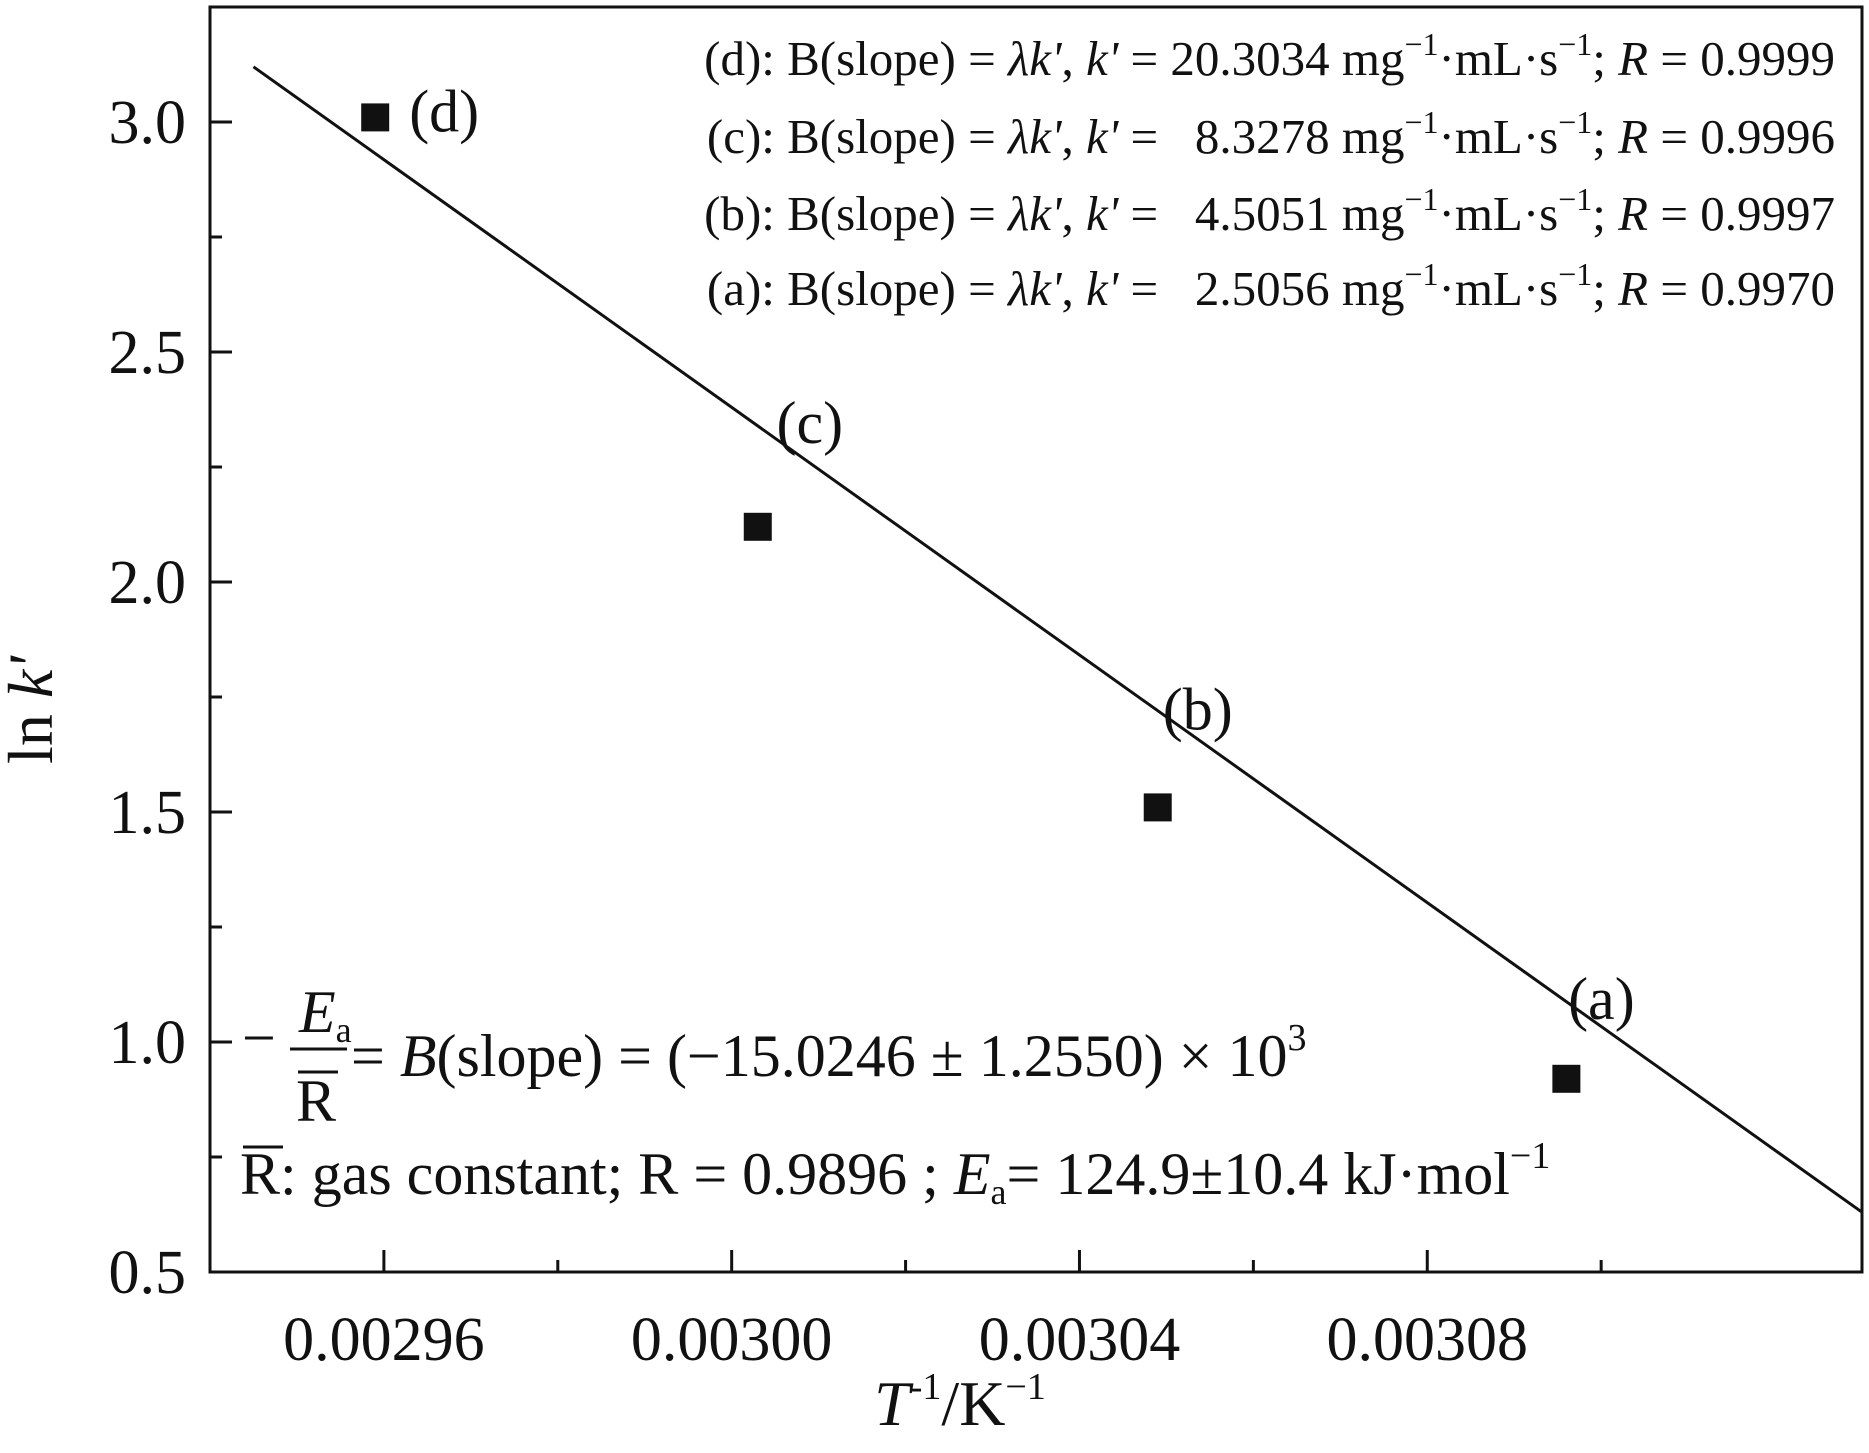  Describe the element at coordinates (148, 813) in the screenshot. I see `y-tick-label: 1.5` at that location.